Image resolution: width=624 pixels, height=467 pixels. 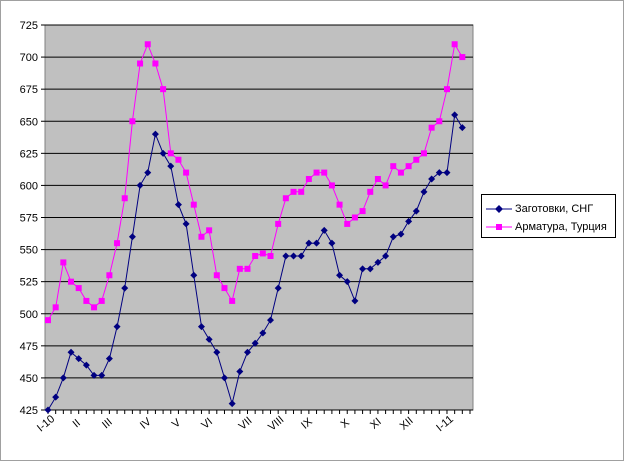 I want to click on y-tick-label: 450, so click(x=29, y=379).